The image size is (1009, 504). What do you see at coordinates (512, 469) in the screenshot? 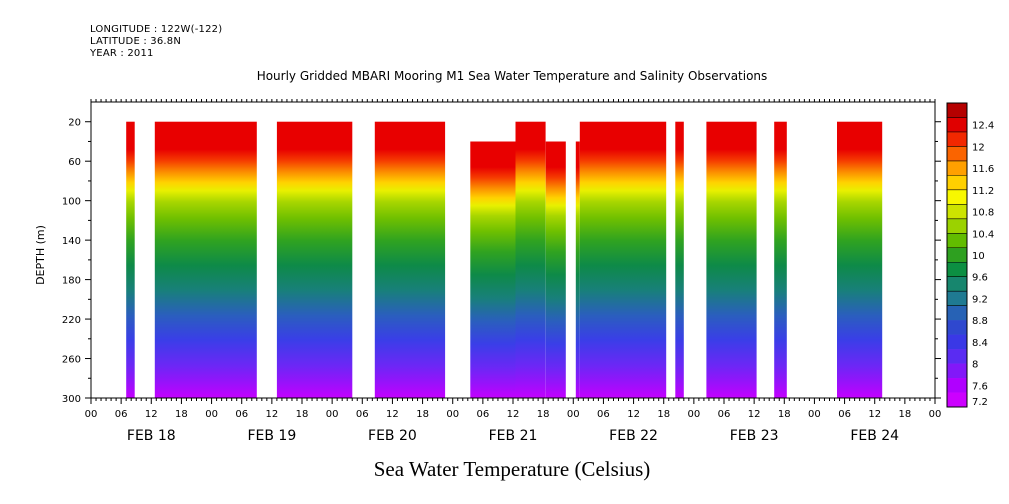
I see `variable-label: Sea Water Temperature (Celsius)` at bounding box center [512, 469].